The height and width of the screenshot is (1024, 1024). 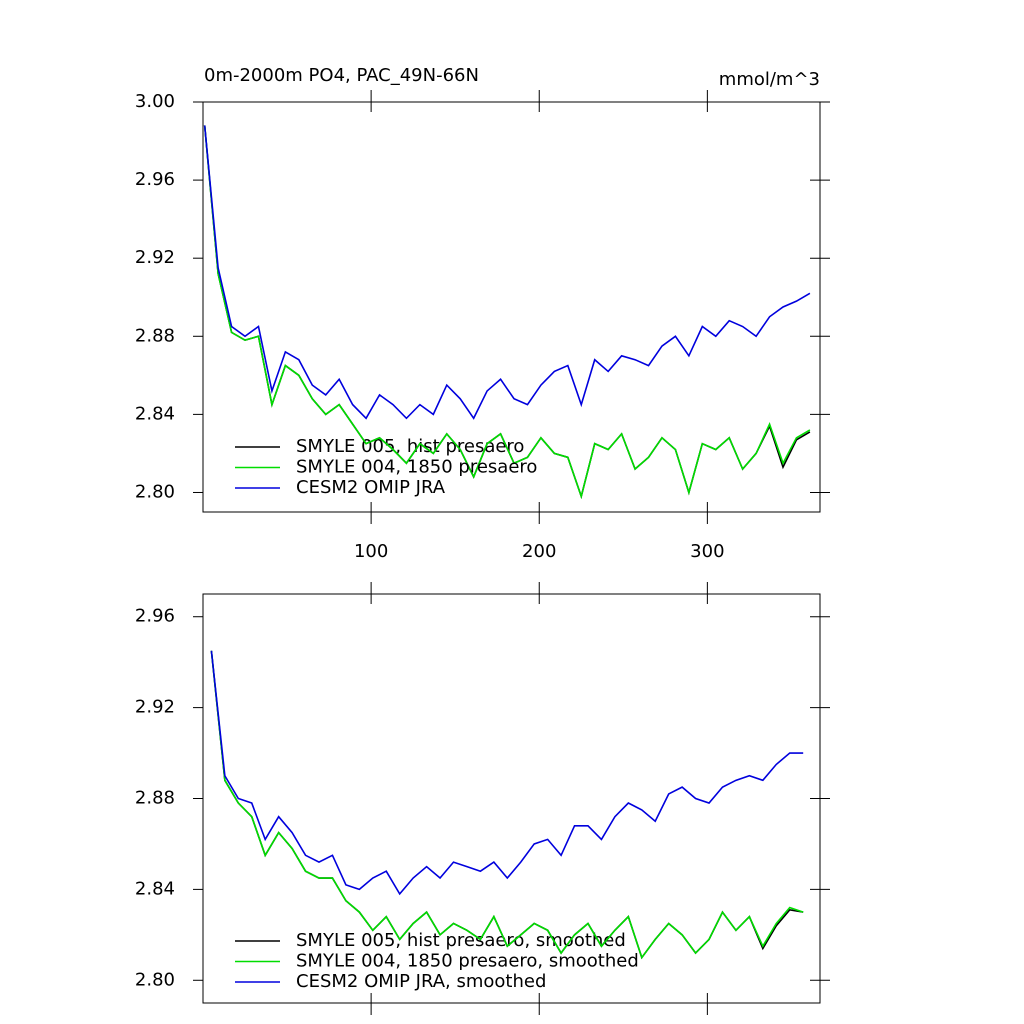 What do you see at coordinates (371, 551) in the screenshot?
I see `x-tick-label: 100` at bounding box center [371, 551].